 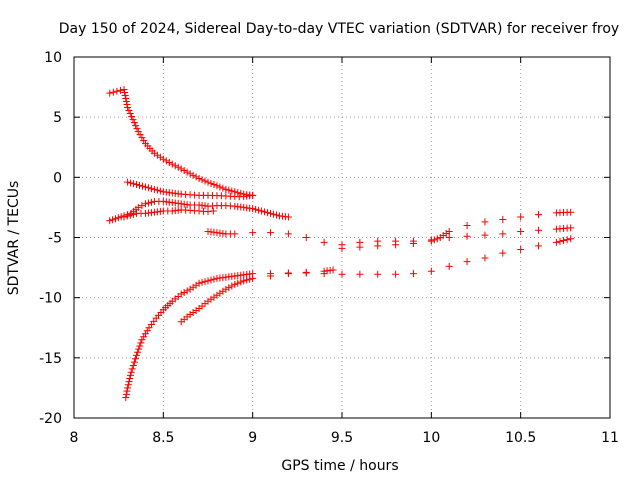 What do you see at coordinates (53, 58) in the screenshot?
I see `y-tick-label: 10` at bounding box center [53, 58].